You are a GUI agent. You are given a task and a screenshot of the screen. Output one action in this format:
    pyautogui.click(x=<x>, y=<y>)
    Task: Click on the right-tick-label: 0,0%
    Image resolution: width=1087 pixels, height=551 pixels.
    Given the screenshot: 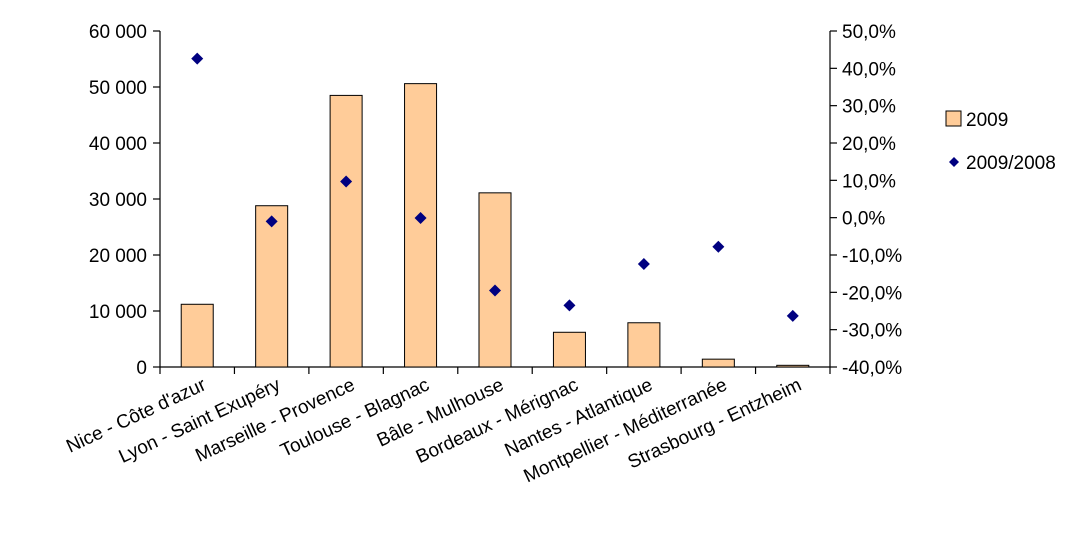 What is the action you would take?
    pyautogui.click(x=863, y=219)
    